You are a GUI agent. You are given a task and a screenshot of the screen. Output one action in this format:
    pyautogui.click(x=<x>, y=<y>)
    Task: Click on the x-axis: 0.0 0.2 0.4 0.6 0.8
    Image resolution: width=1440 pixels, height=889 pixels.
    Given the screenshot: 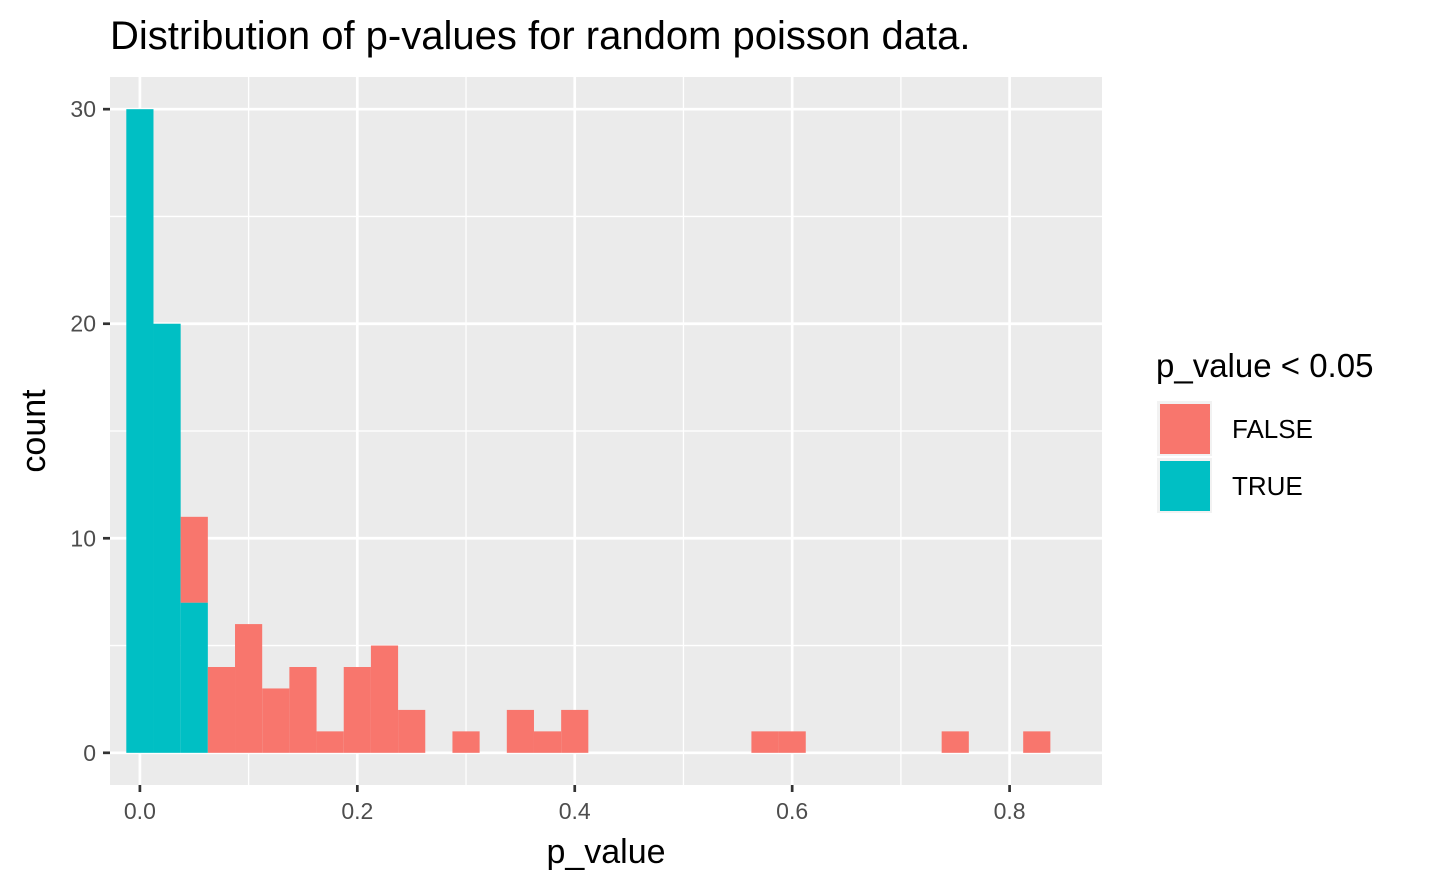 What is the action you would take?
    pyautogui.click(x=575, y=804)
    